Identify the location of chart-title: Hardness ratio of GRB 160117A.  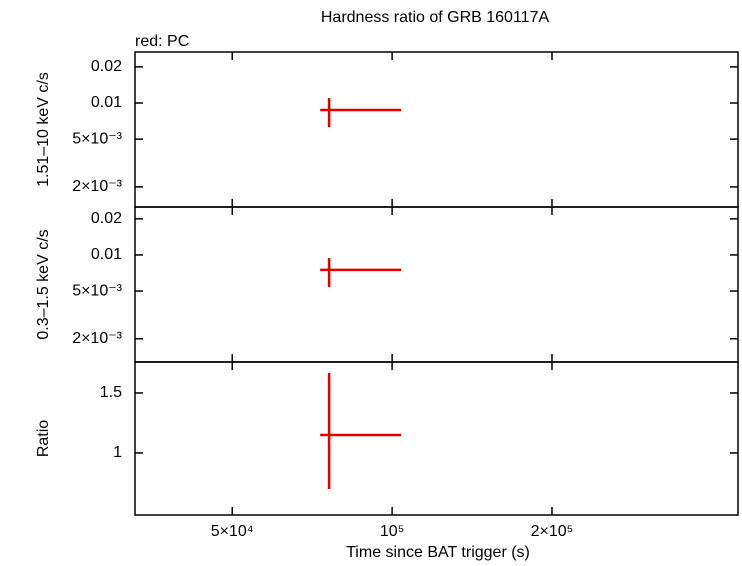
(435, 17).